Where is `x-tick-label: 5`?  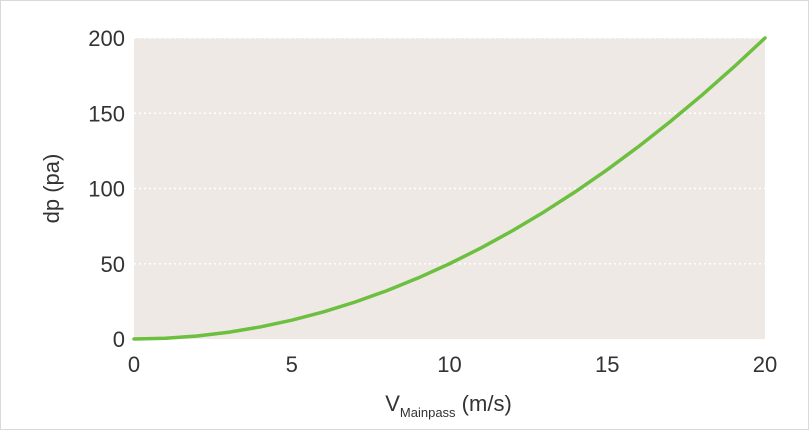
x-tick-label: 5 is located at coordinates (292, 364).